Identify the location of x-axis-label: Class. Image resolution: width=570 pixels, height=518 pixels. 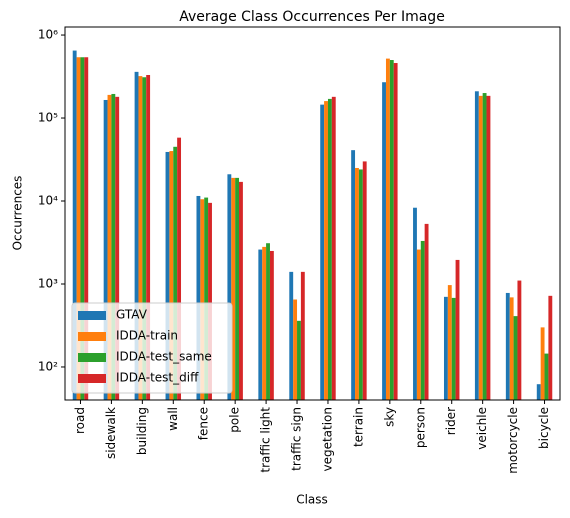
(312, 500).